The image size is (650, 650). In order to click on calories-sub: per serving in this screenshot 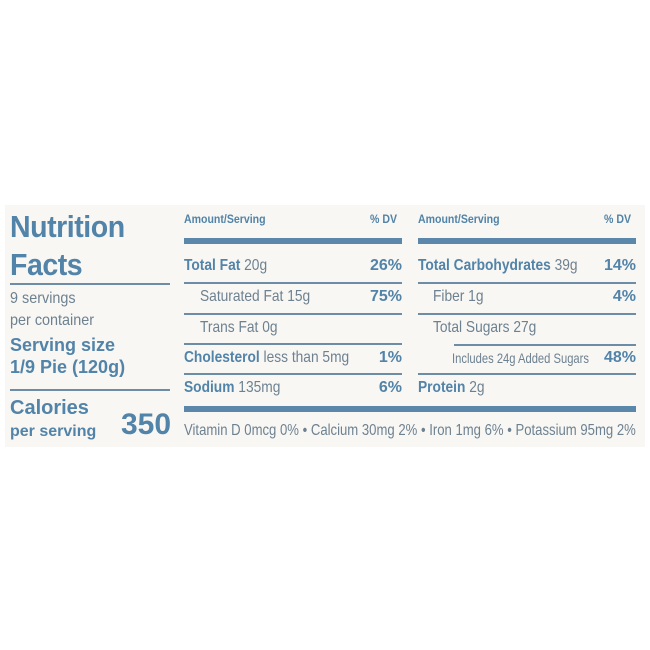, I will do `click(53, 431)`.